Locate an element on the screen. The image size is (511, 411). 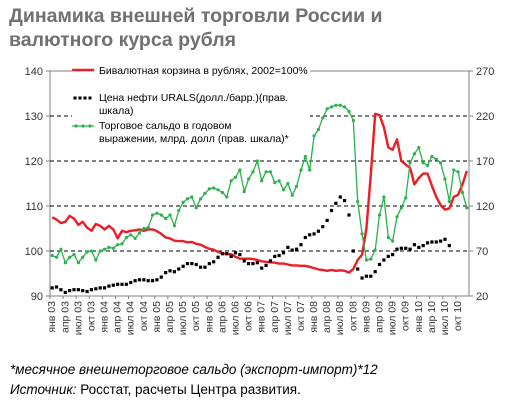
x-tick-label: апр 04 is located at coordinates (118, 317).